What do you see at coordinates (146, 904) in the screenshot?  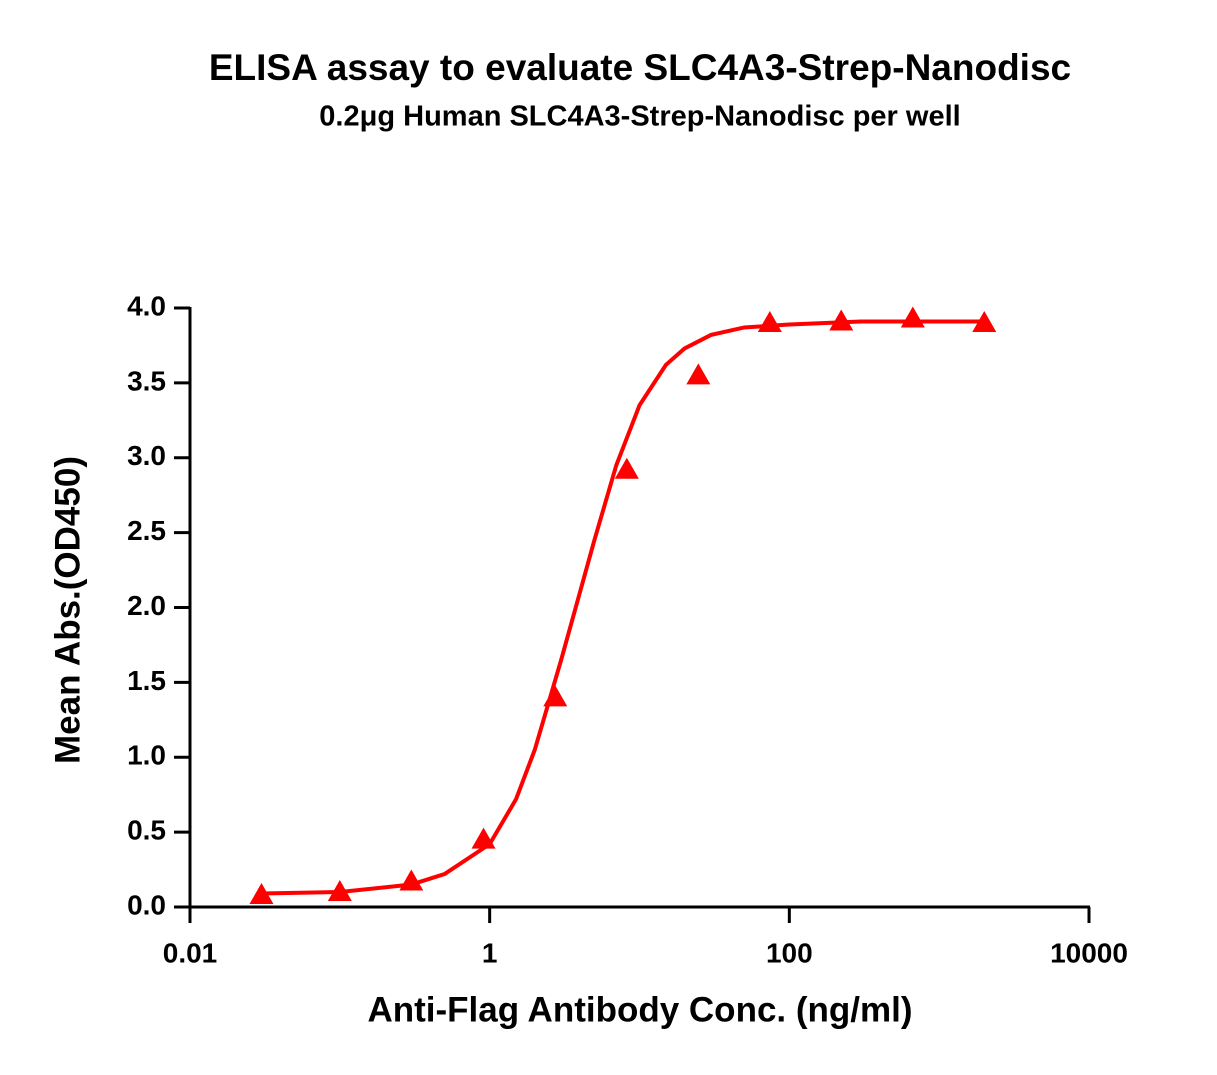 I see `y-tick-label: 0.0` at bounding box center [146, 904].